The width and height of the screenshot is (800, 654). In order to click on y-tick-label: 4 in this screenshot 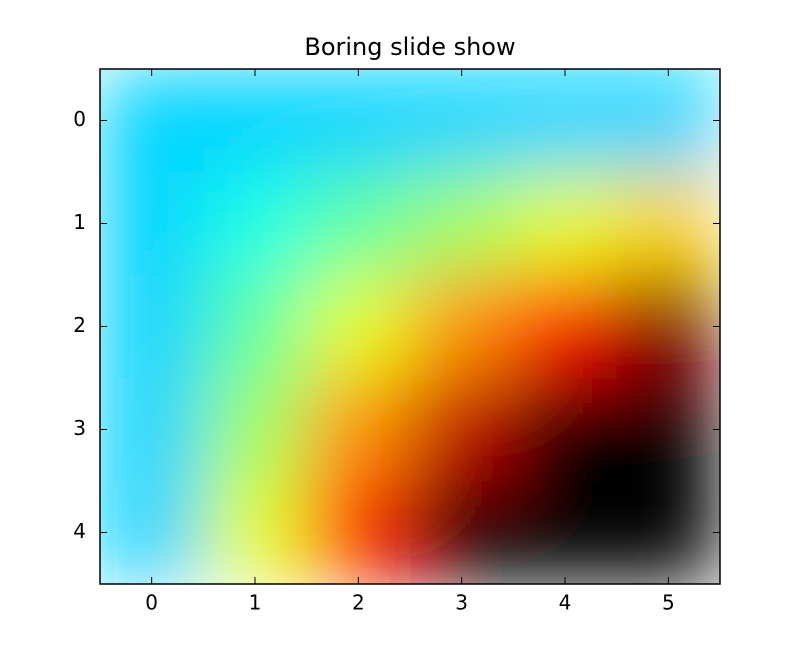, I will do `click(79, 531)`.